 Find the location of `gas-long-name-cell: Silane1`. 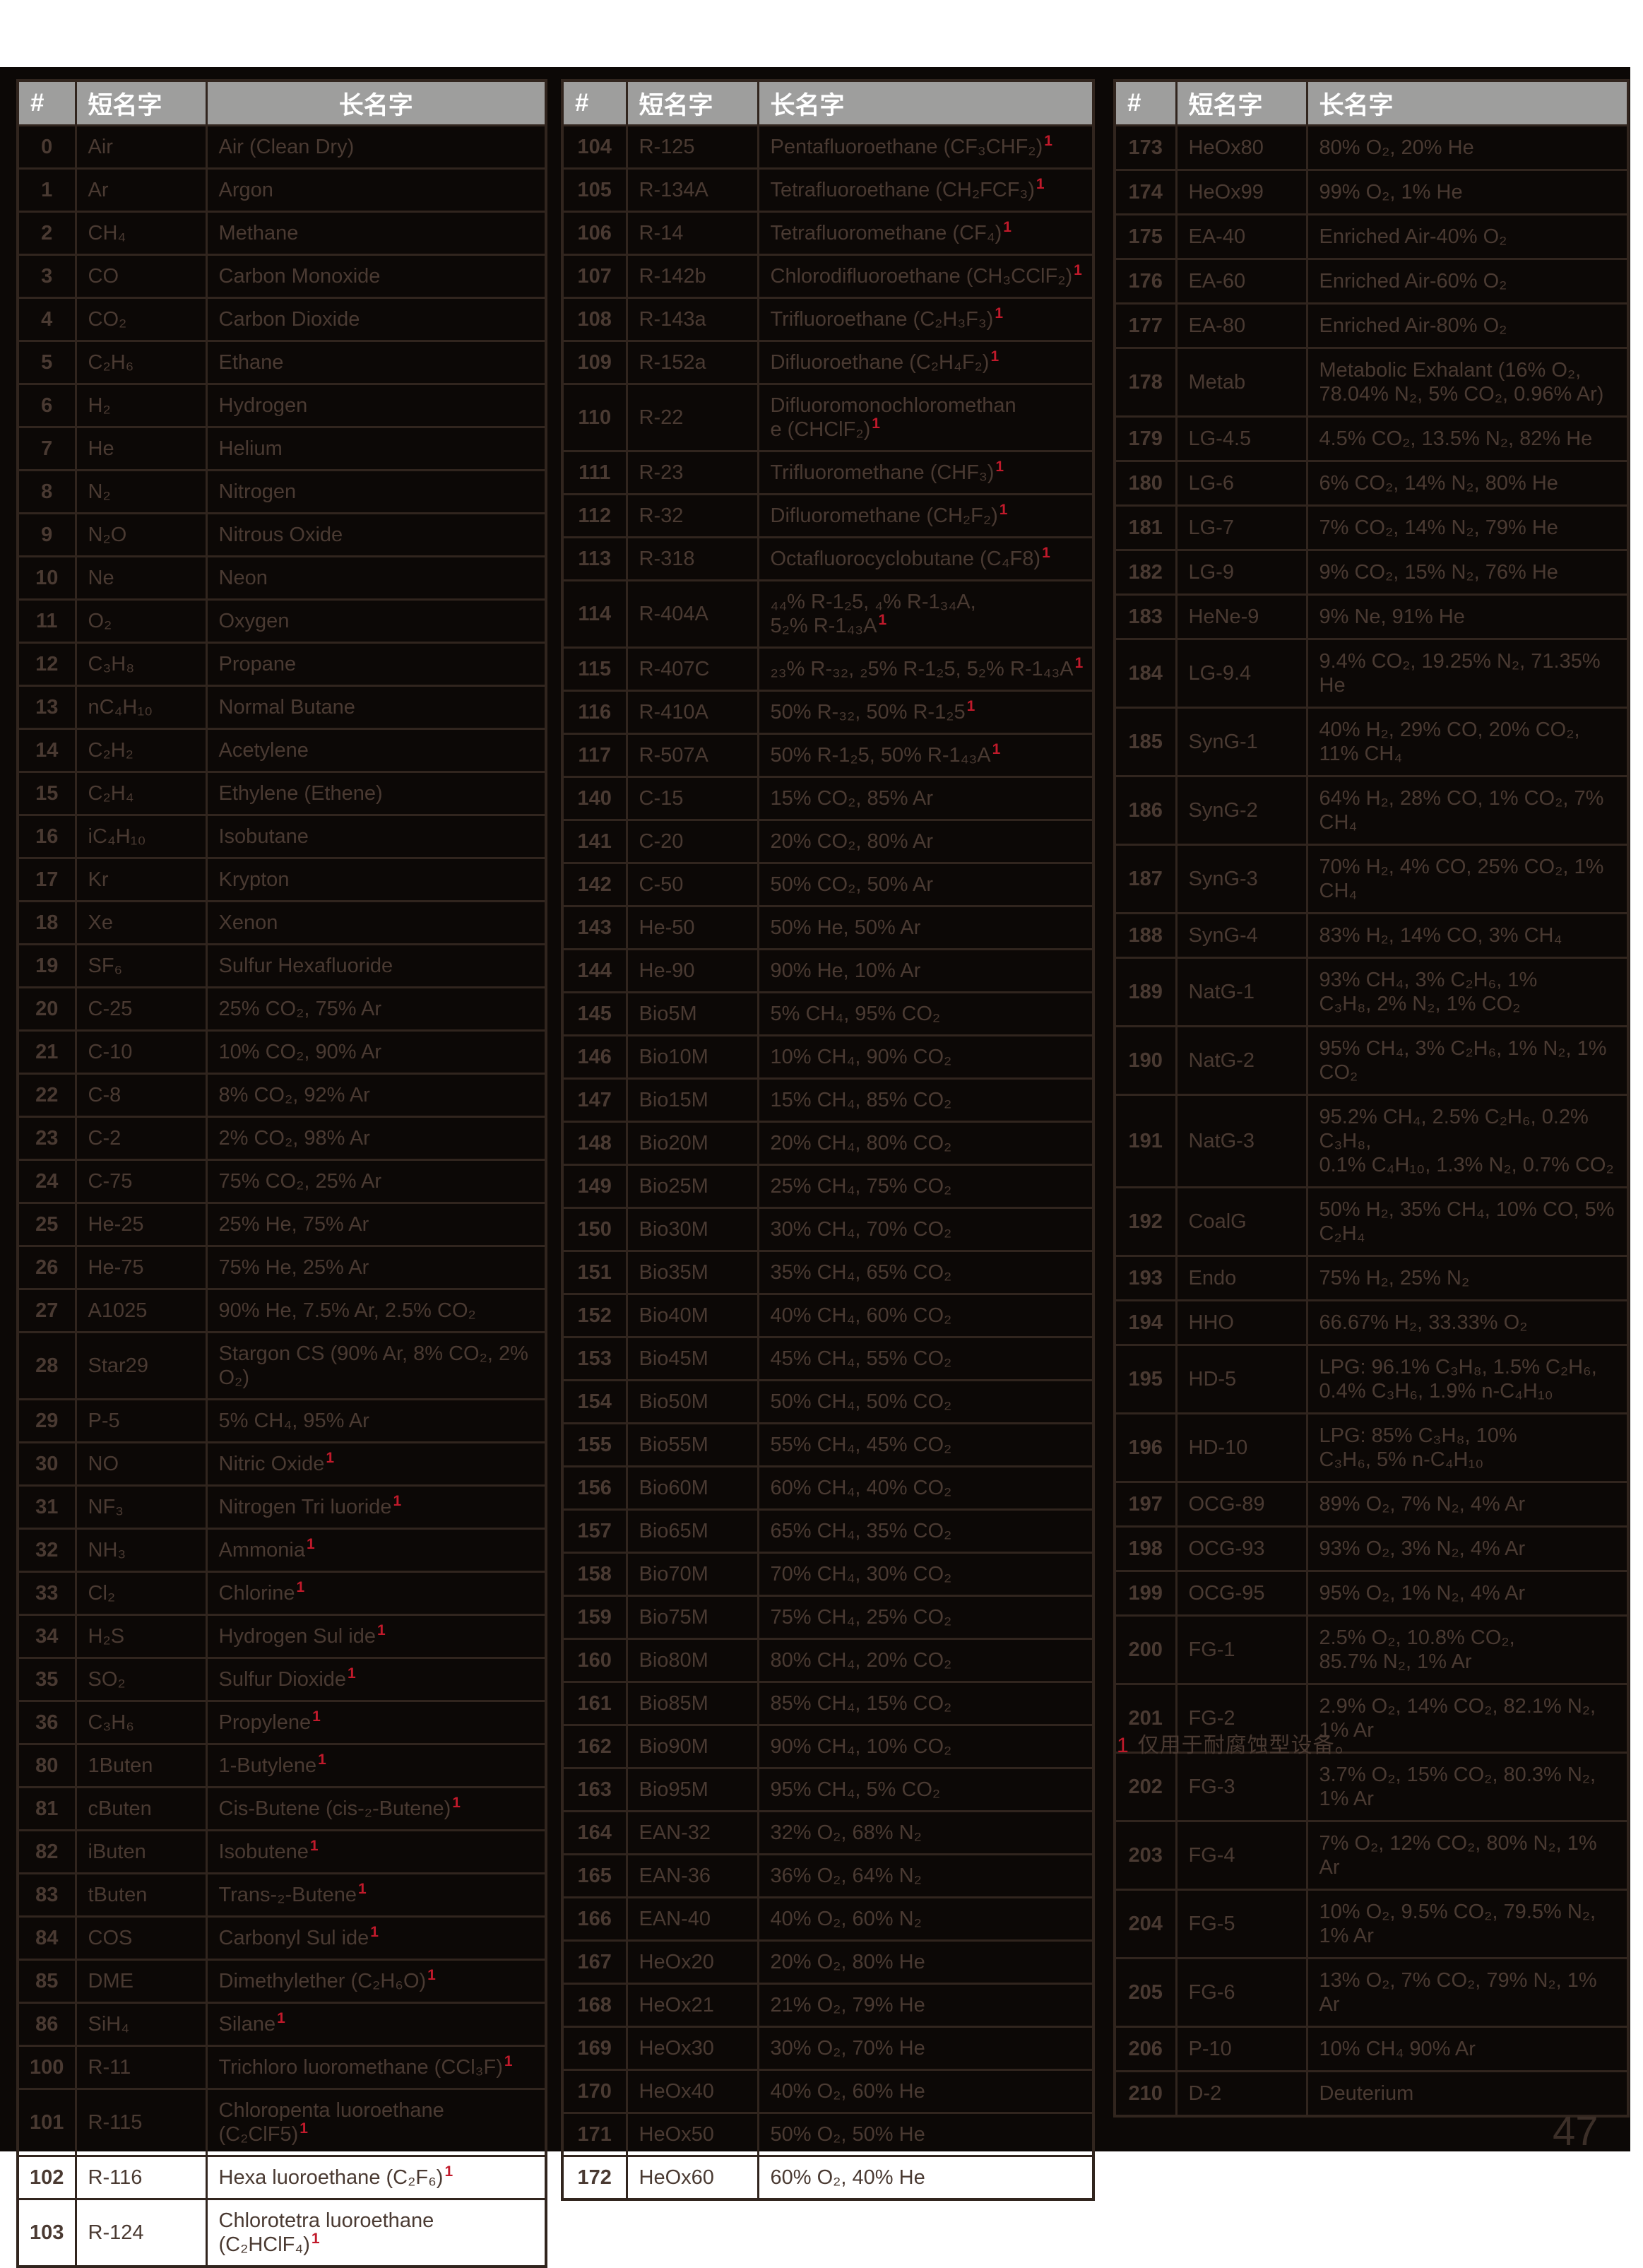

gas-long-name-cell: Silane1 is located at coordinates (376, 2025).